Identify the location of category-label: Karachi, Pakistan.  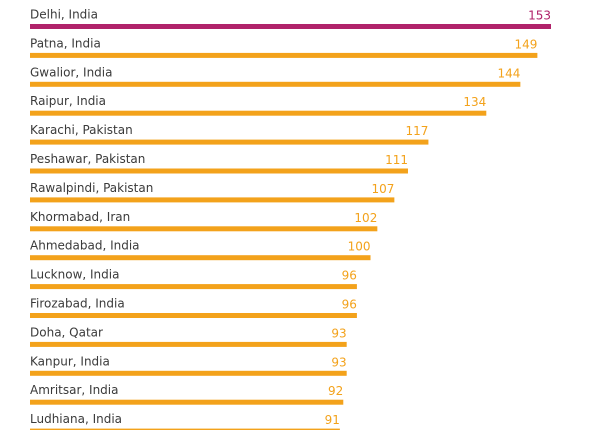
(81, 130).